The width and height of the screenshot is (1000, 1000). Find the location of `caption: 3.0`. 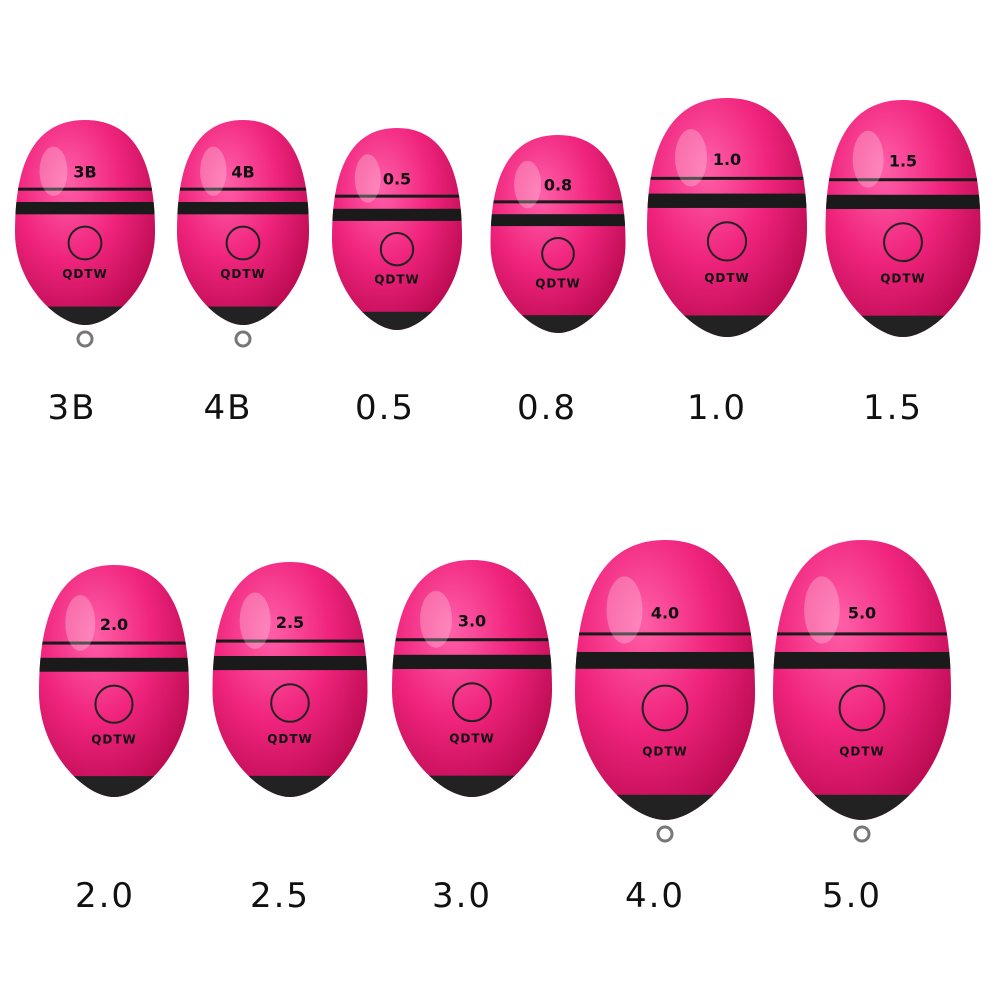

caption: 3.0 is located at coordinates (462, 896).